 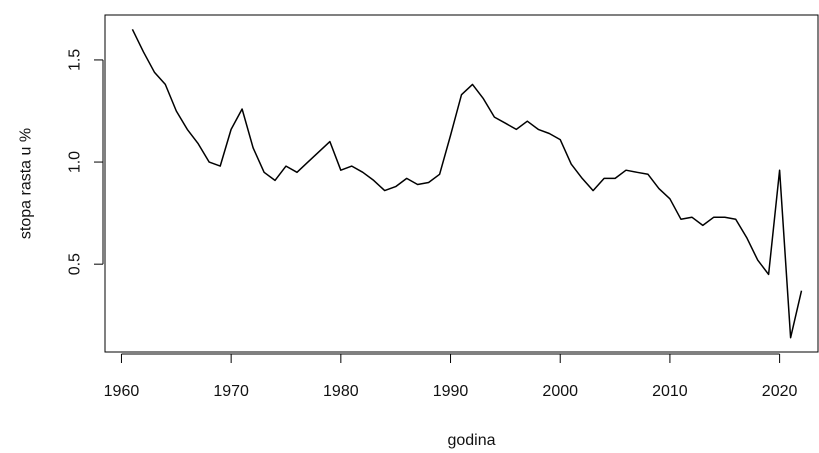 I want to click on x-tick-label: 1980, so click(x=341, y=391).